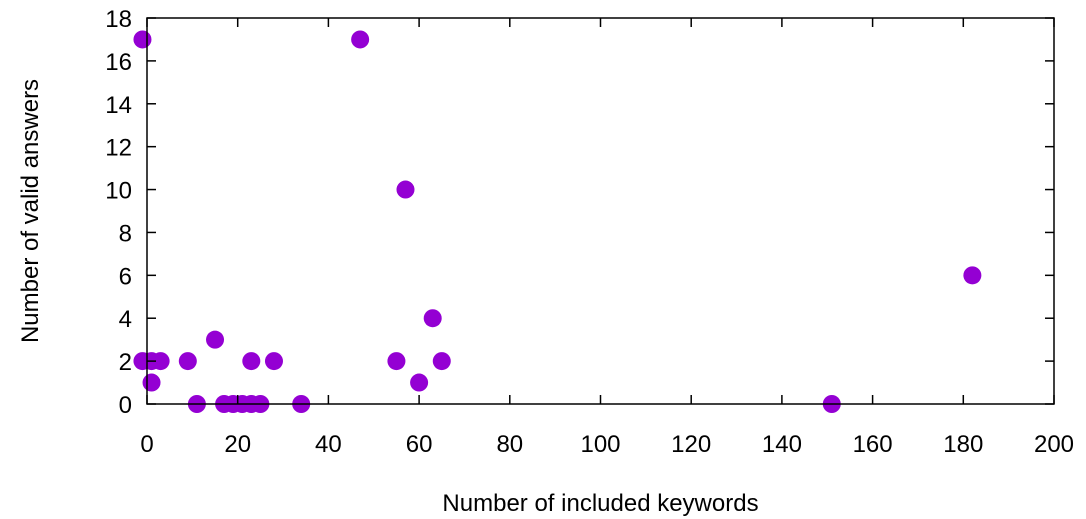 Image resolution: width=1086 pixels, height=519 pixels. Describe the element at coordinates (963, 444) in the screenshot. I see `x-tick-label: 180` at that location.